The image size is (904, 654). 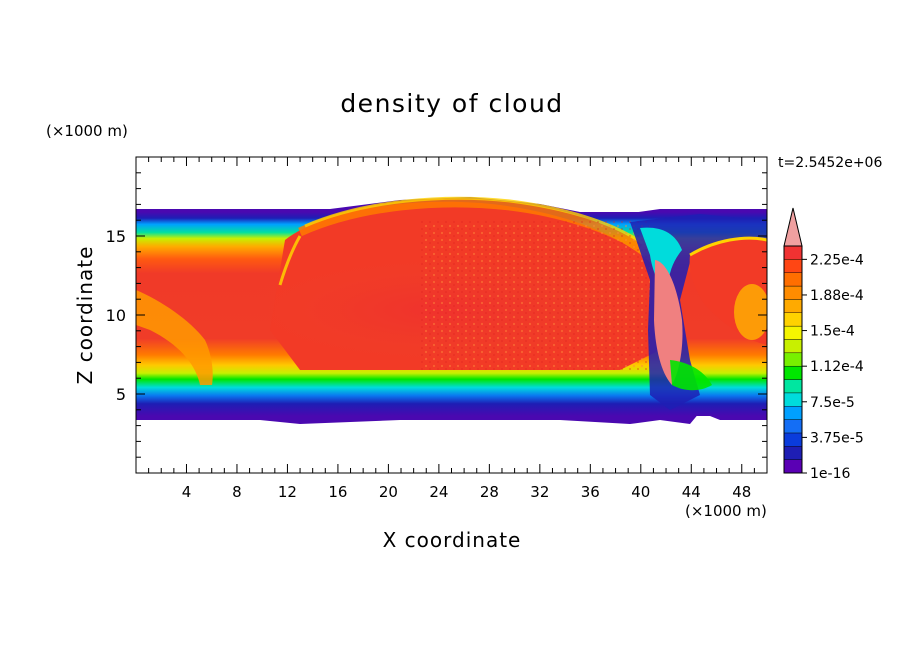 What do you see at coordinates (85, 315) in the screenshot?
I see `y-axis-label: Z coordinate` at bounding box center [85, 315].